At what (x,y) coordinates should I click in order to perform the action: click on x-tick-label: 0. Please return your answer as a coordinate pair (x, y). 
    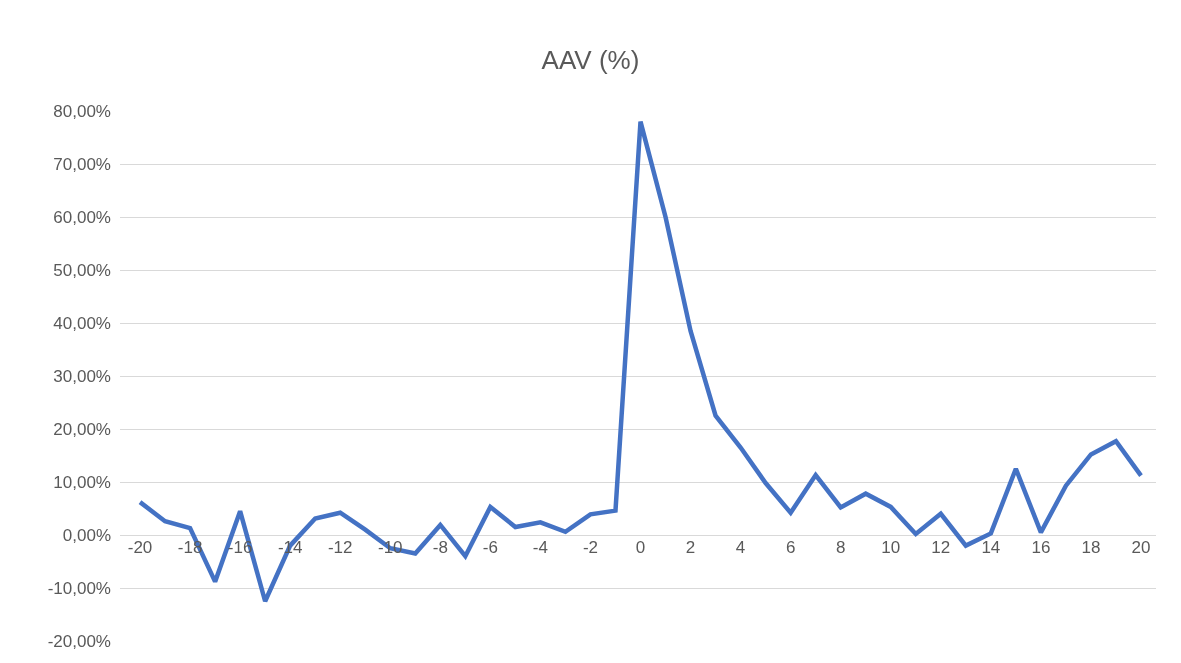
    Looking at the image, I should click on (640, 547).